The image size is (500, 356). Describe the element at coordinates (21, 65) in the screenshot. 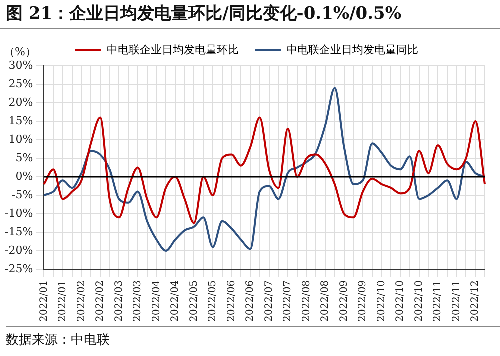

I see `y-tick-label: 30%` at that location.